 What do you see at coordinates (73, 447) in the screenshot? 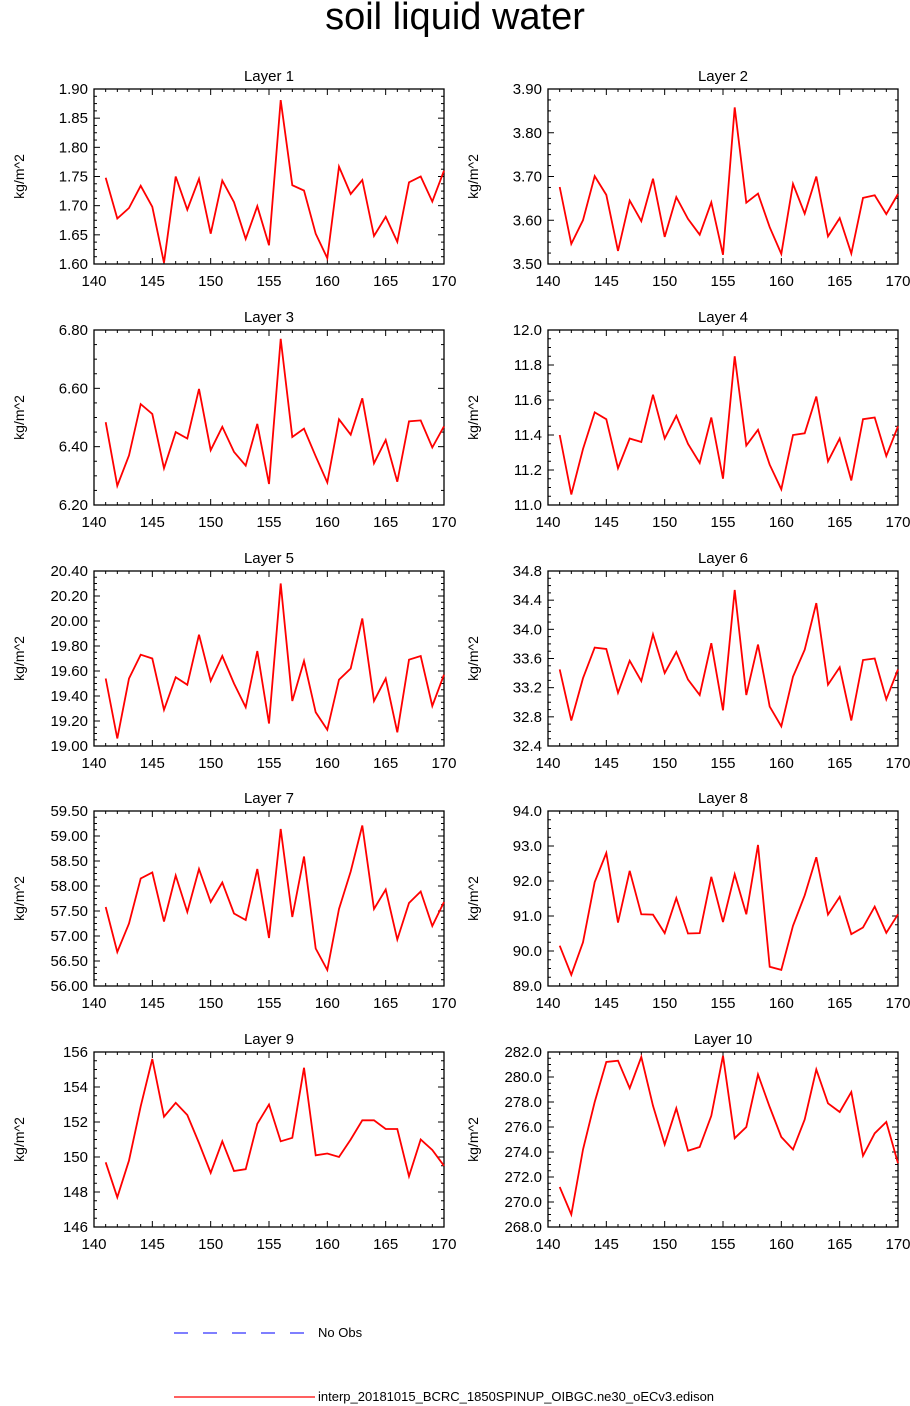
I see `y-tick-label: 6.40` at bounding box center [73, 447].